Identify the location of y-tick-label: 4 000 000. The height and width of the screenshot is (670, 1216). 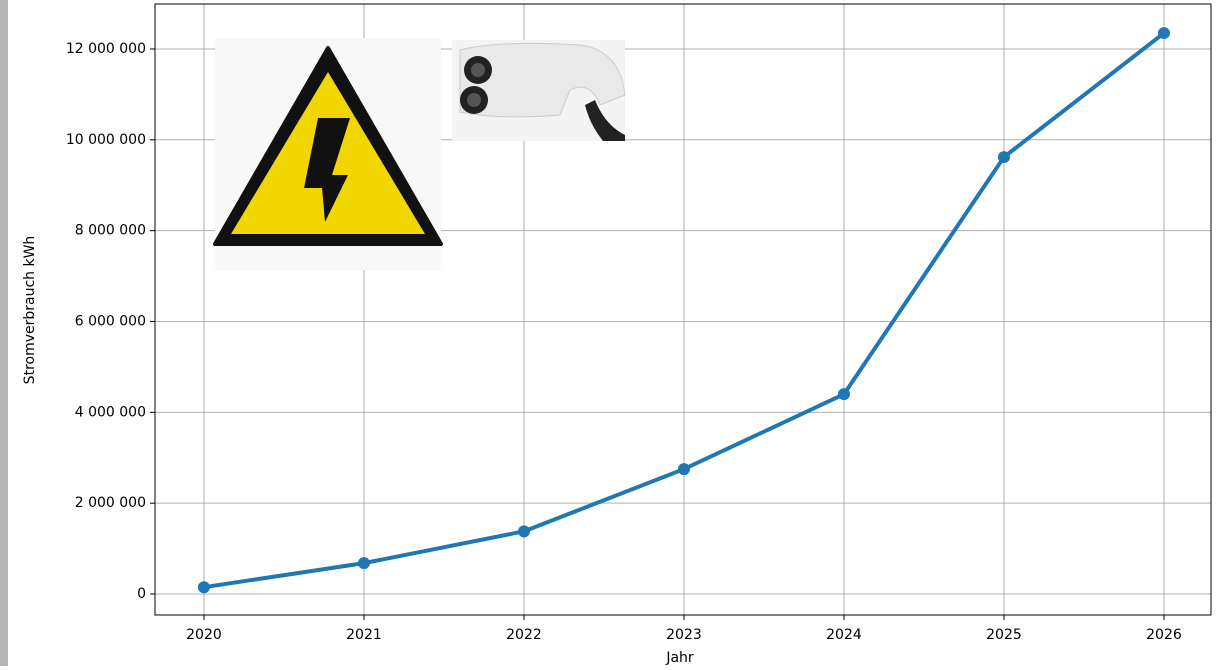
(110, 412).